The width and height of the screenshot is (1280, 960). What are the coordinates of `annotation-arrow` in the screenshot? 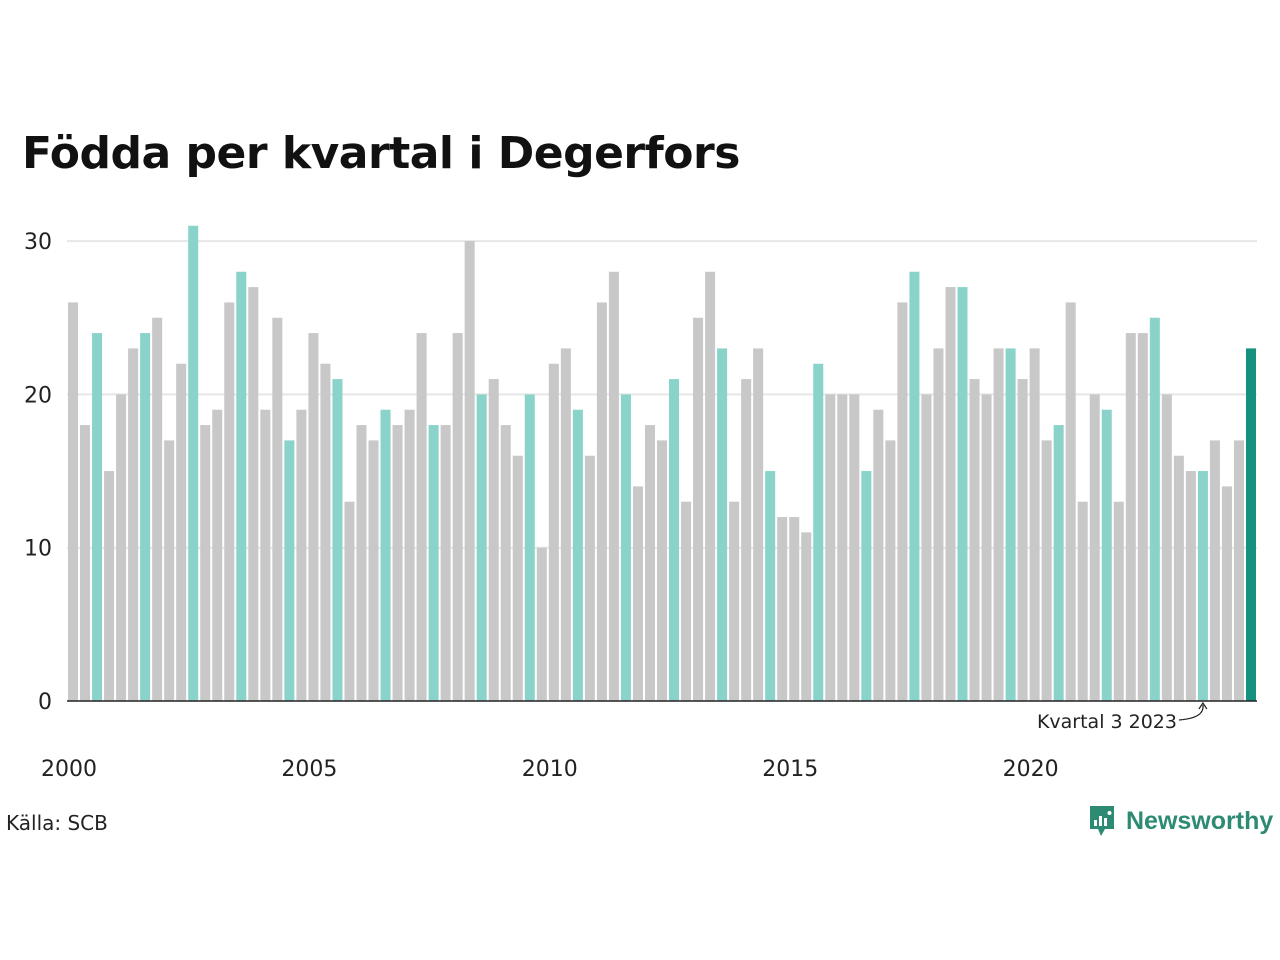 It's located at (1191, 712).